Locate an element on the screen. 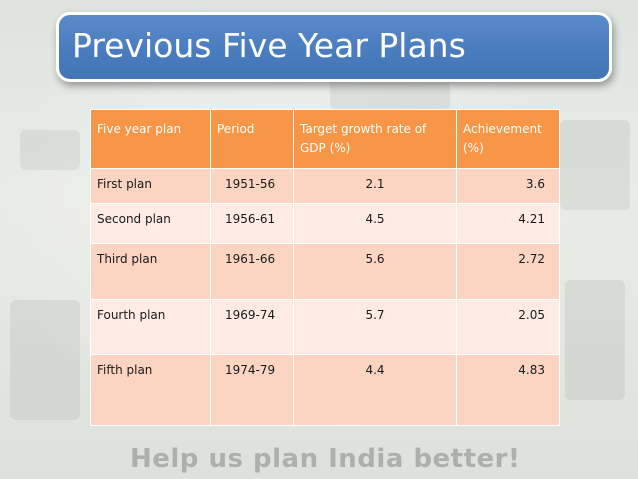 The width and height of the screenshot is (638, 479). table-row: Fifth plan 1974-79 4.4 4.83 is located at coordinates (325, 390).